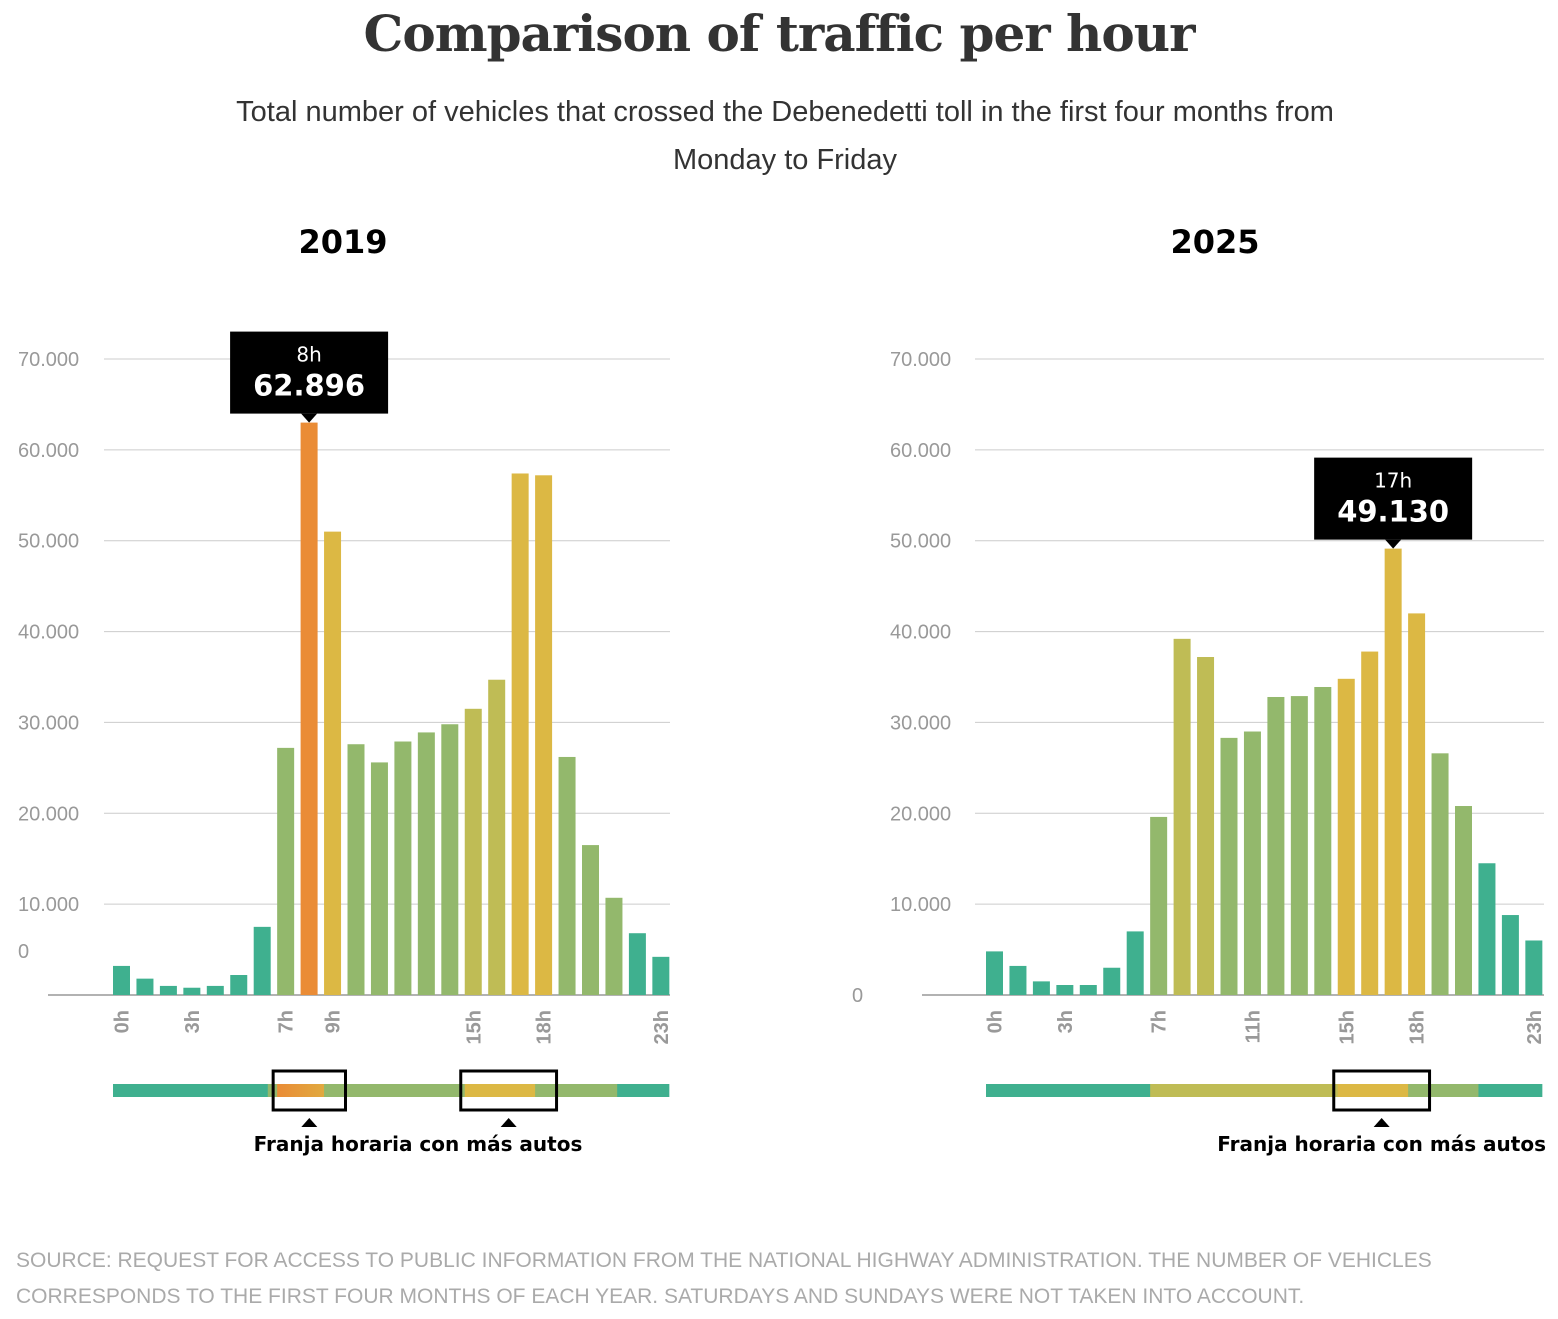 This screenshot has height=1319, width=1558. Describe the element at coordinates (334, 1021) in the screenshot. I see `x-tick-label: 9h` at that location.